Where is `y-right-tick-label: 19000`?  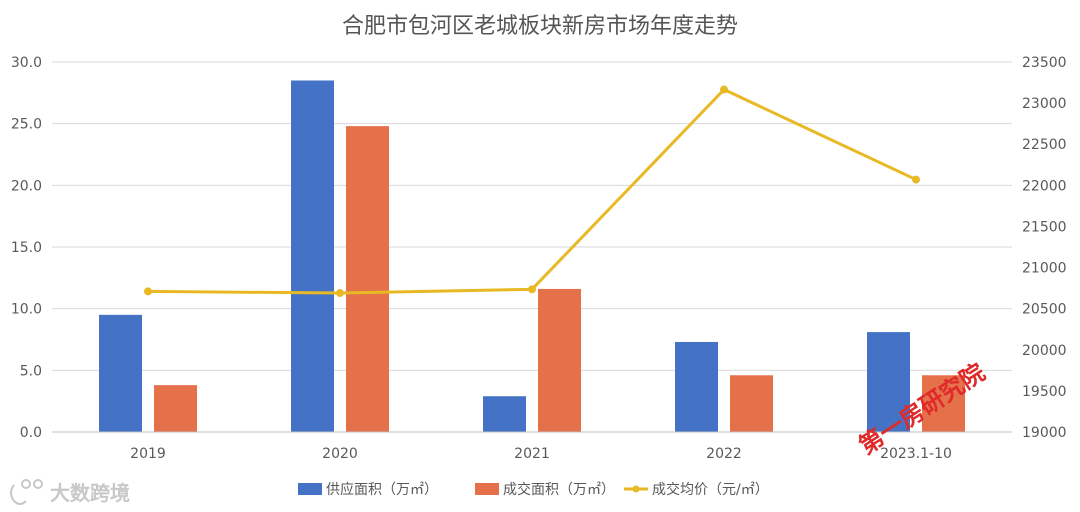
y-right-tick-label: 19000 is located at coordinates (1044, 433).